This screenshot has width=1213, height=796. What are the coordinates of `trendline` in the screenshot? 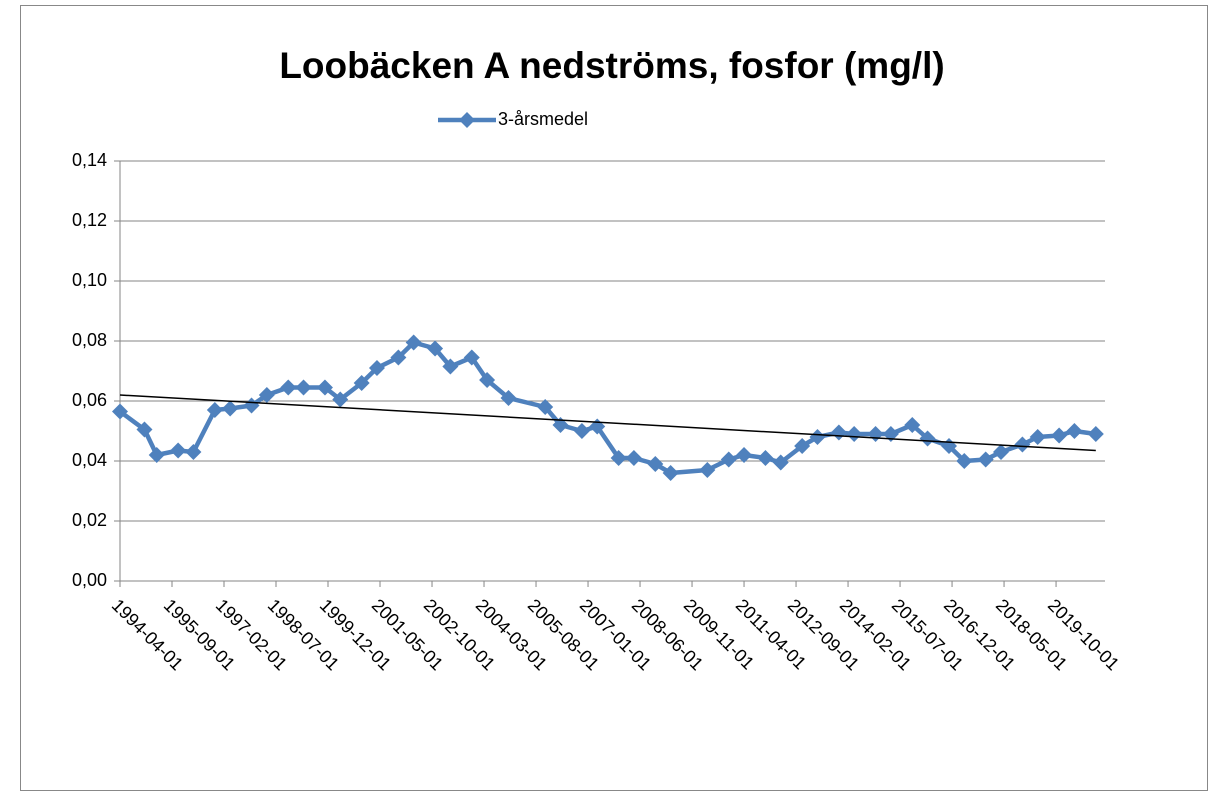 It's located at (607, 423).